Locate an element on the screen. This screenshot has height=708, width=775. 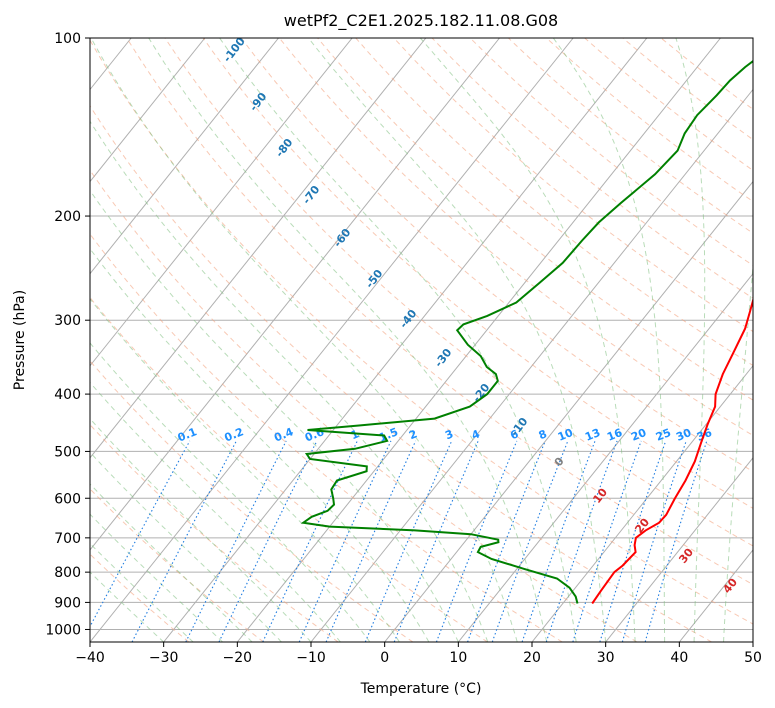
mixing-ratio-label: 10 is located at coordinates (565, 435).